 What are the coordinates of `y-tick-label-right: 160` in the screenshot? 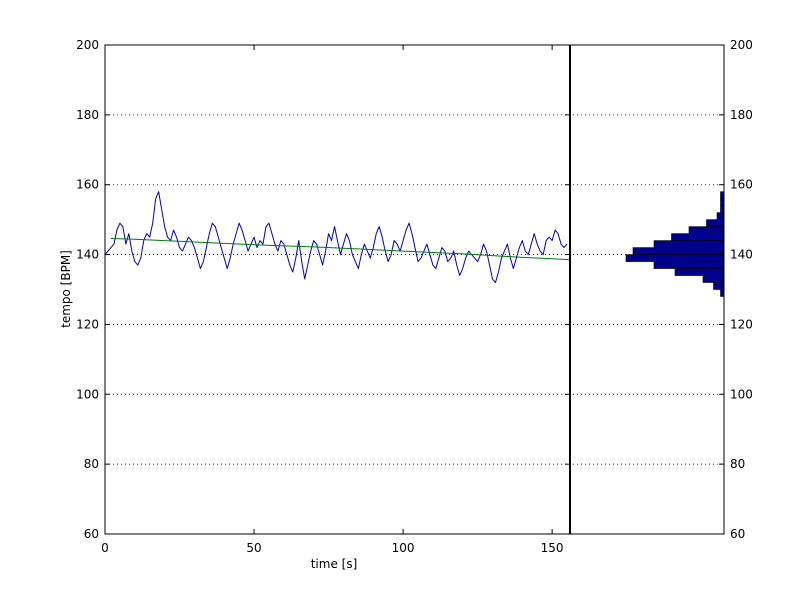 It's located at (741, 185).